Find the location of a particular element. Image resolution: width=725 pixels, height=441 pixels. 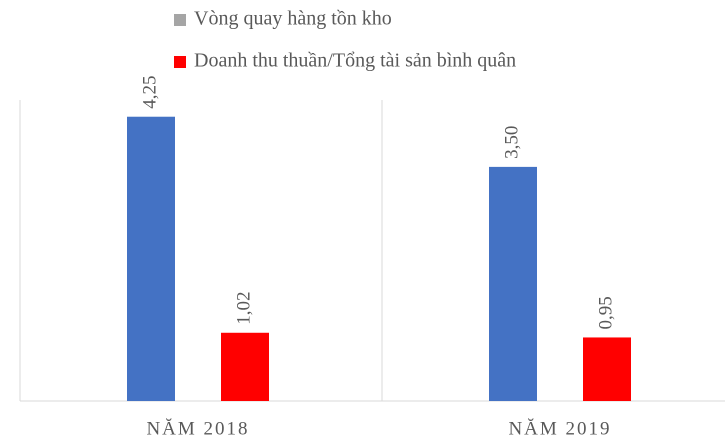

data-label: 3,50 is located at coordinates (511, 142).